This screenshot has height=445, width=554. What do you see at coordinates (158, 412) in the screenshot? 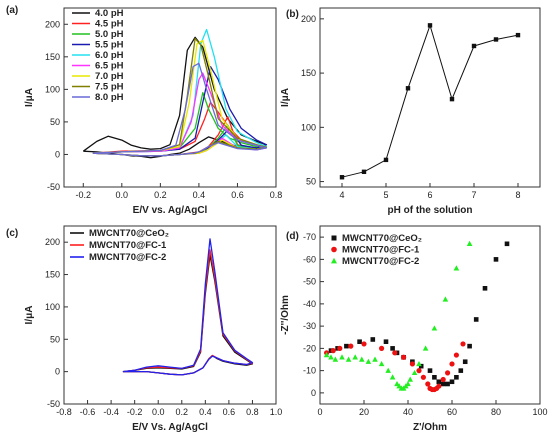
I see `x-tick-label: 0.0` at bounding box center [158, 412].